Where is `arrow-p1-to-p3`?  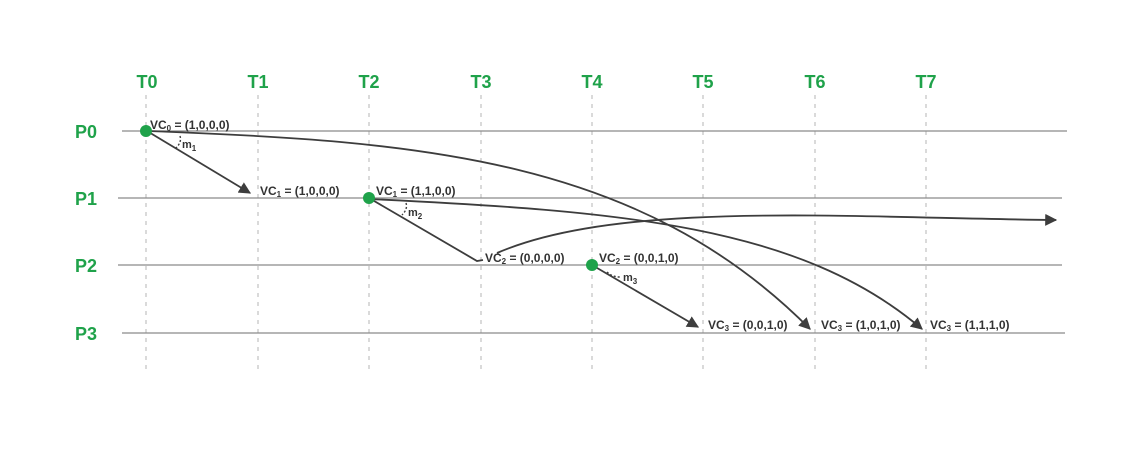
arrow-p1-to-p3 is located at coordinates (645, 264).